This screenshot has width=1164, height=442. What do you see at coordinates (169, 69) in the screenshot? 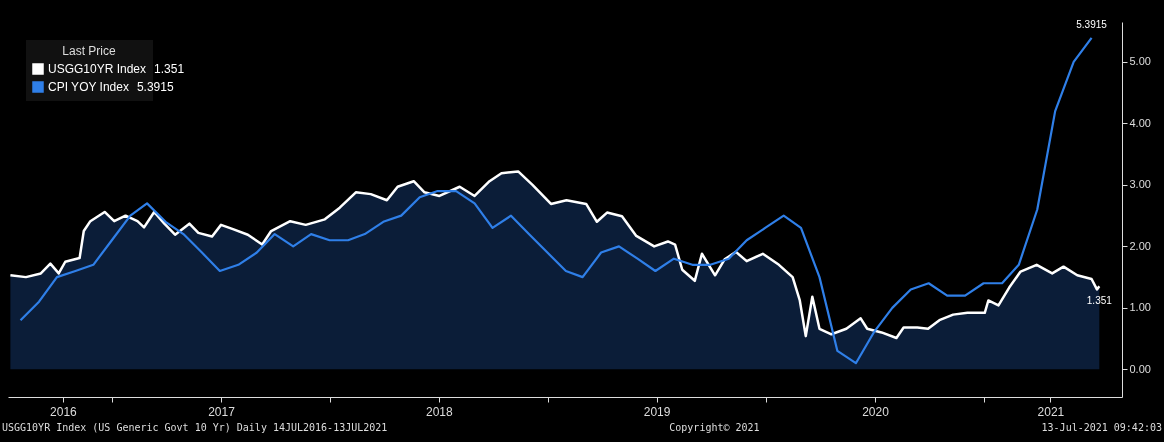
I see `text: 1.351` at bounding box center [169, 69].